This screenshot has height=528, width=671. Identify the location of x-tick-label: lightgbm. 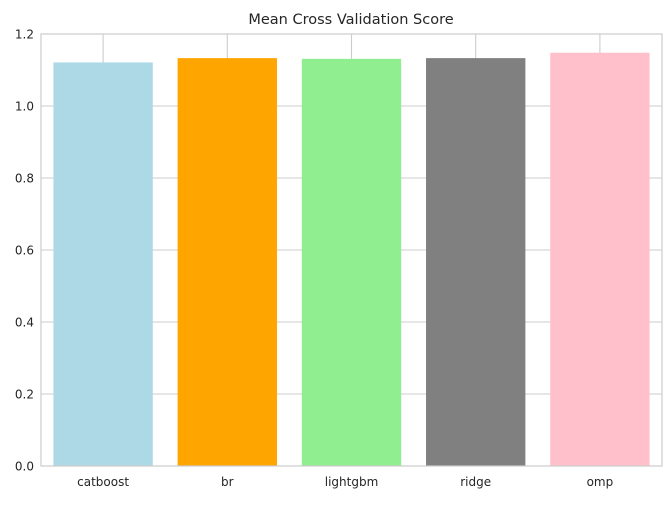
(352, 482).